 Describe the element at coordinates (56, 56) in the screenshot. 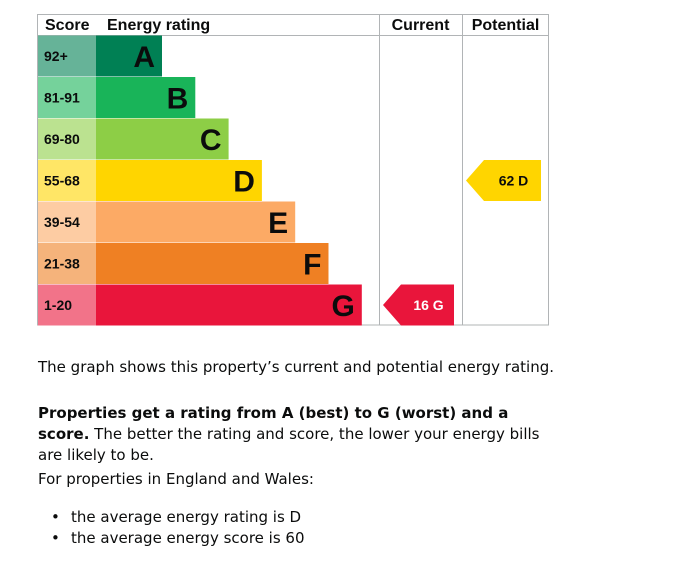

I see `score-range-label: 92+` at that location.